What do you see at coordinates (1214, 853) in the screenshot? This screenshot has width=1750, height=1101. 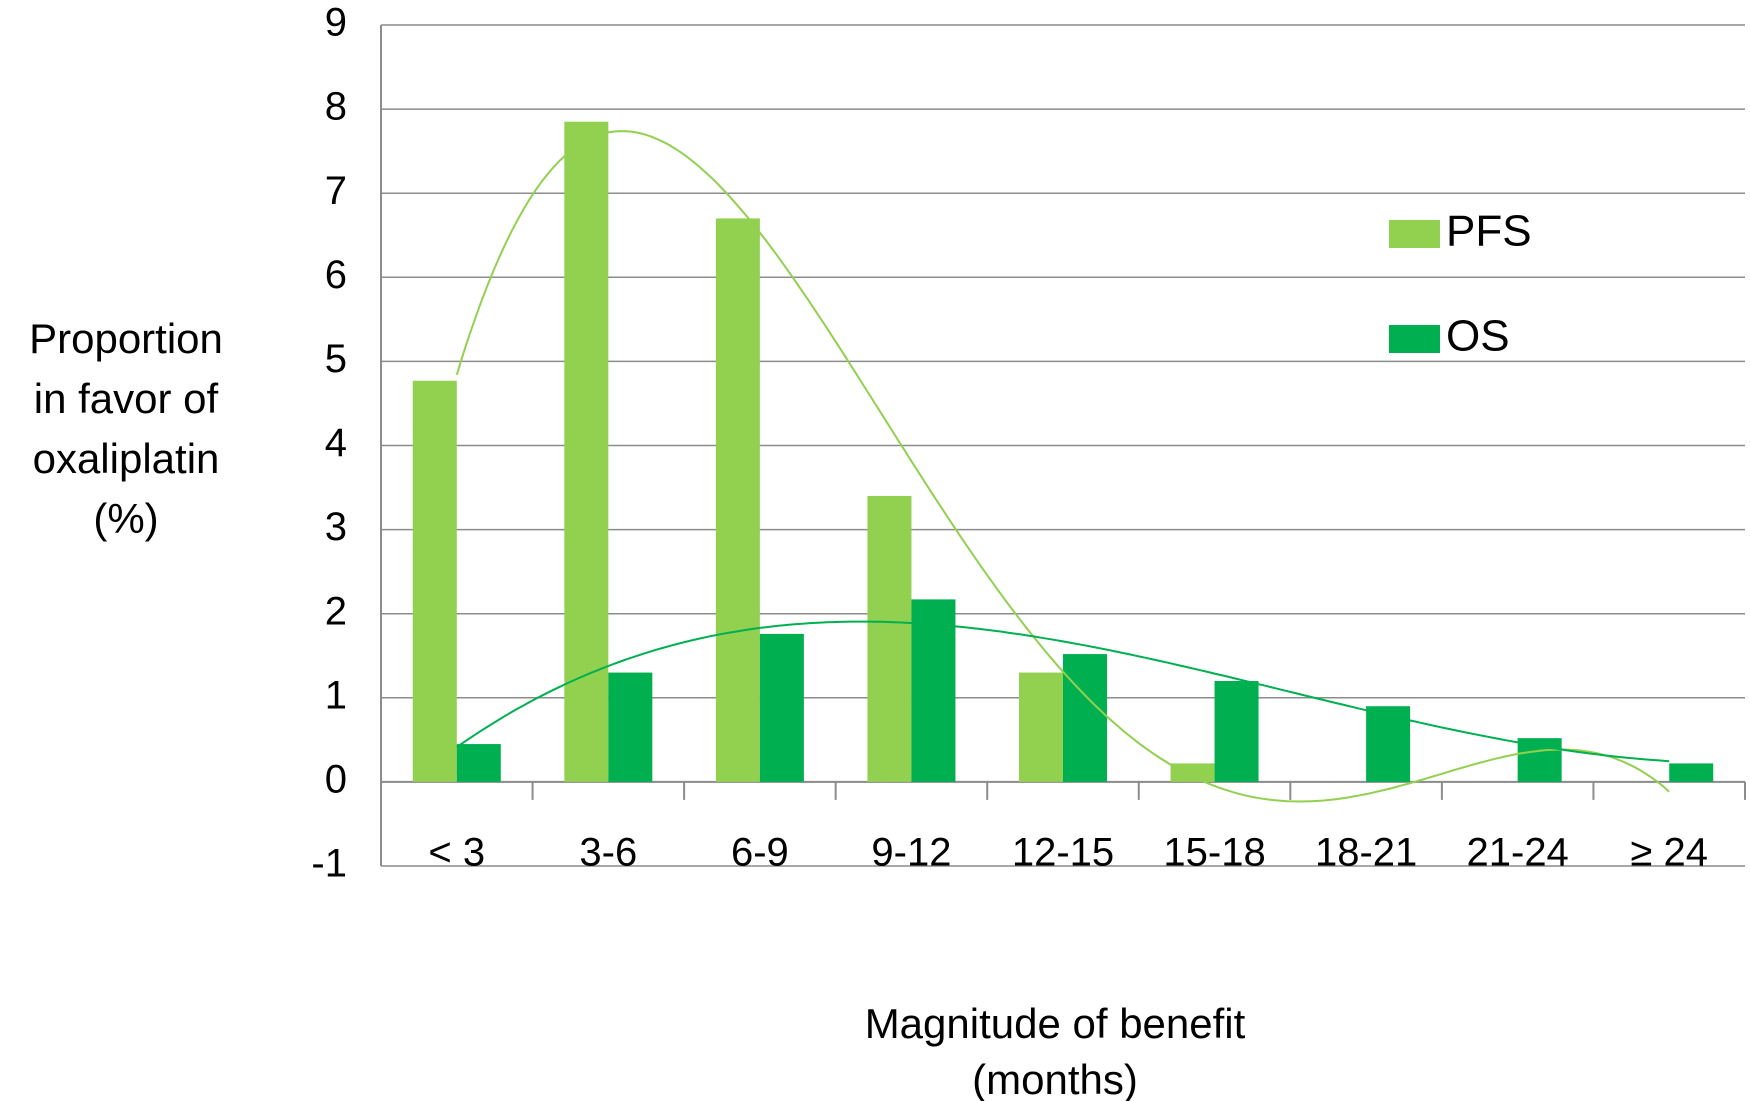 I see `x-tick-label: 15-18` at bounding box center [1214, 853].